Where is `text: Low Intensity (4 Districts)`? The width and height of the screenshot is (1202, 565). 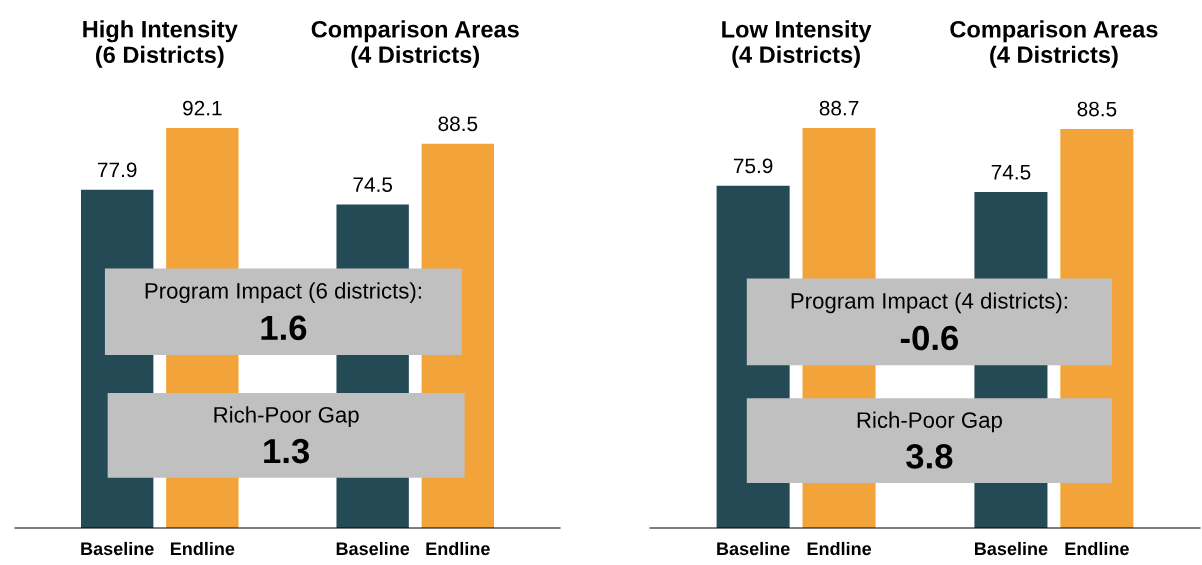
text: Low Intensity (4 Districts) is located at coordinates (797, 44).